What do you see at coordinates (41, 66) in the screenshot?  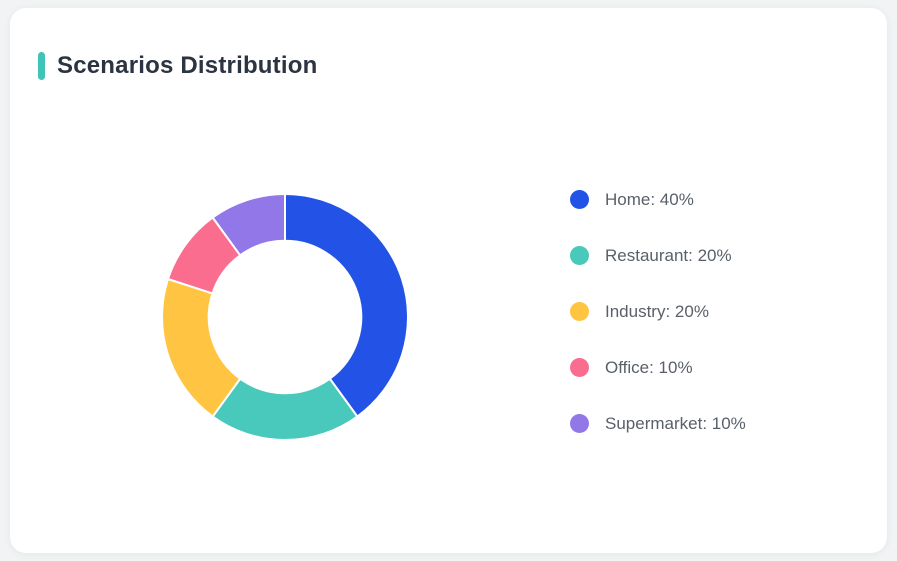 I see `title-accent-bar` at bounding box center [41, 66].